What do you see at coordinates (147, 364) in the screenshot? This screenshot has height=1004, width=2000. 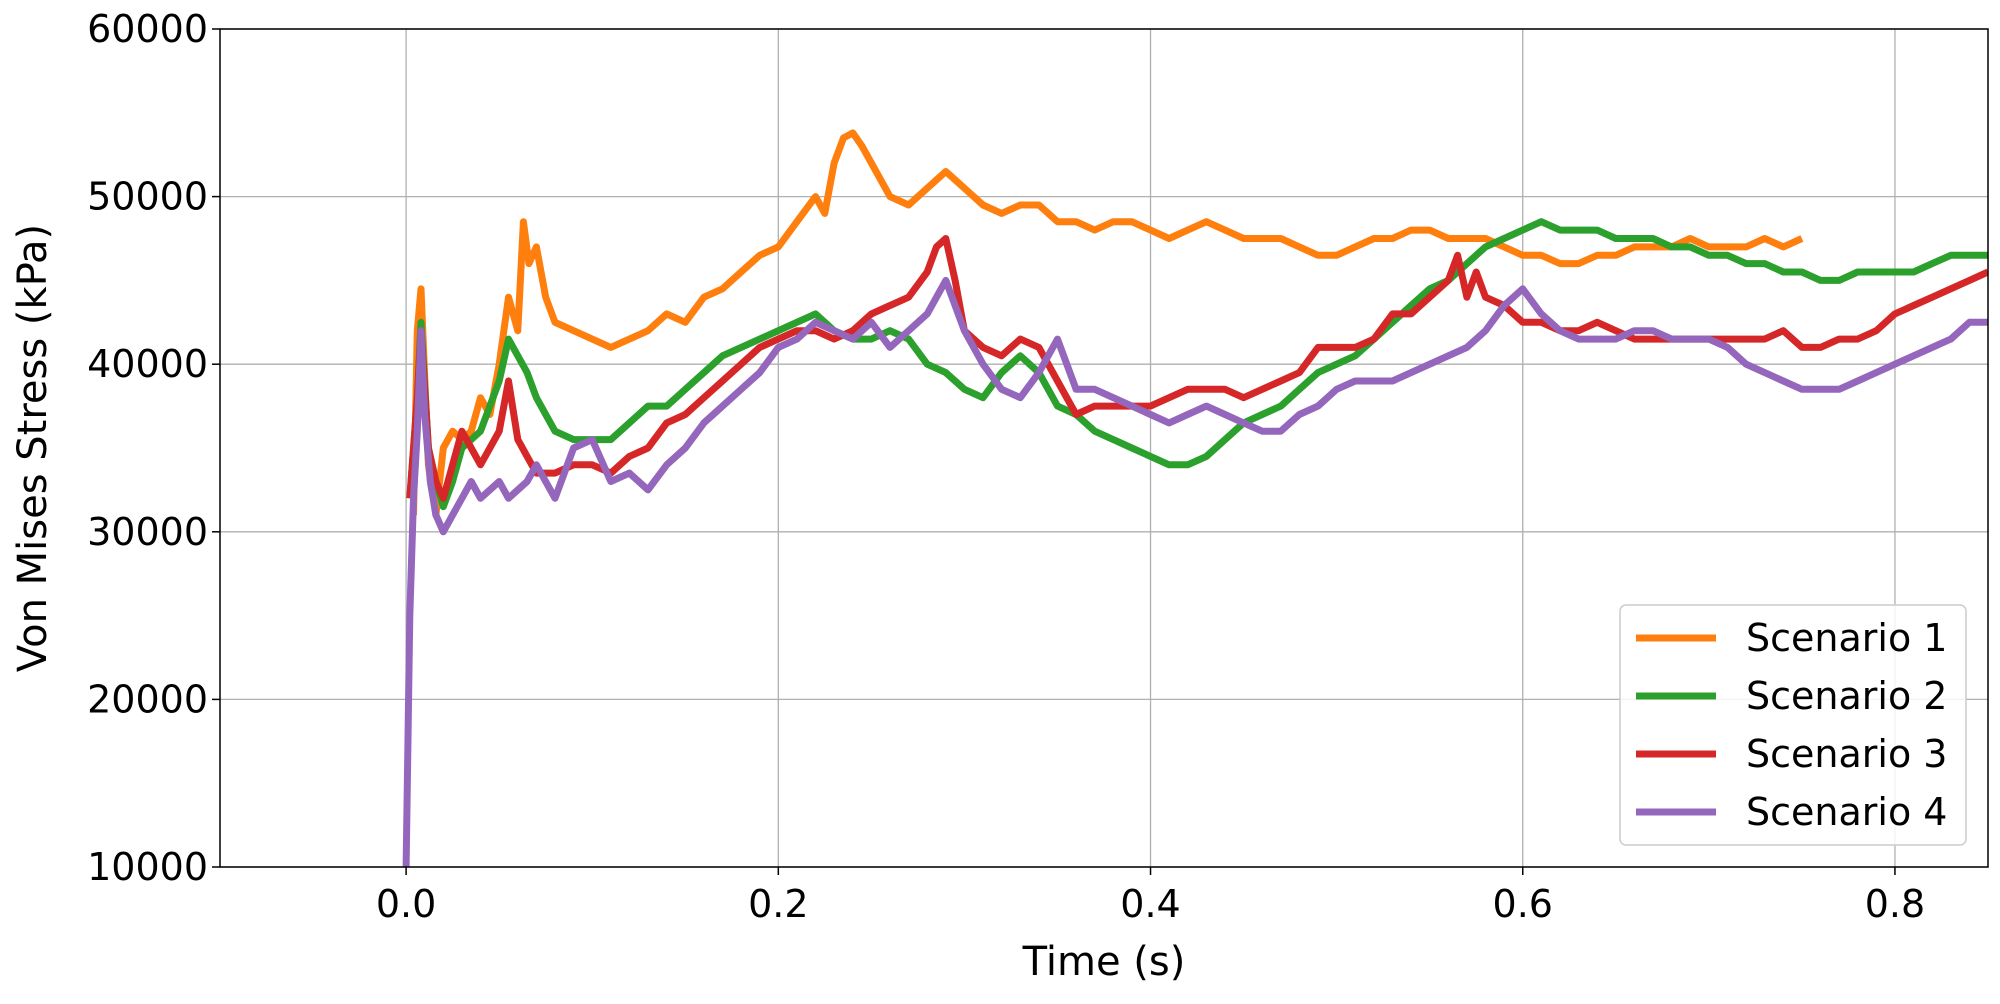 I see `y-tick-label: 40000` at bounding box center [147, 364].